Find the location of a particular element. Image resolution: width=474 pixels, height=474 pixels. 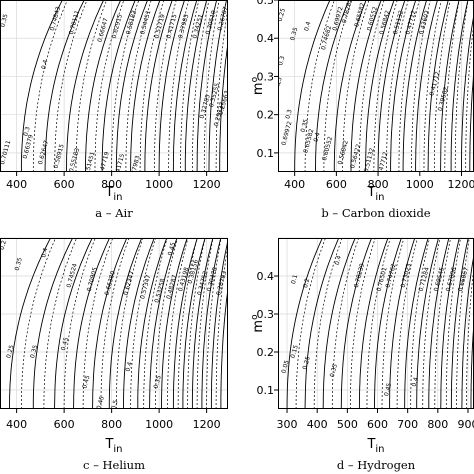

panel-caption: d – Hydrogen is located at coordinates (376, 465).